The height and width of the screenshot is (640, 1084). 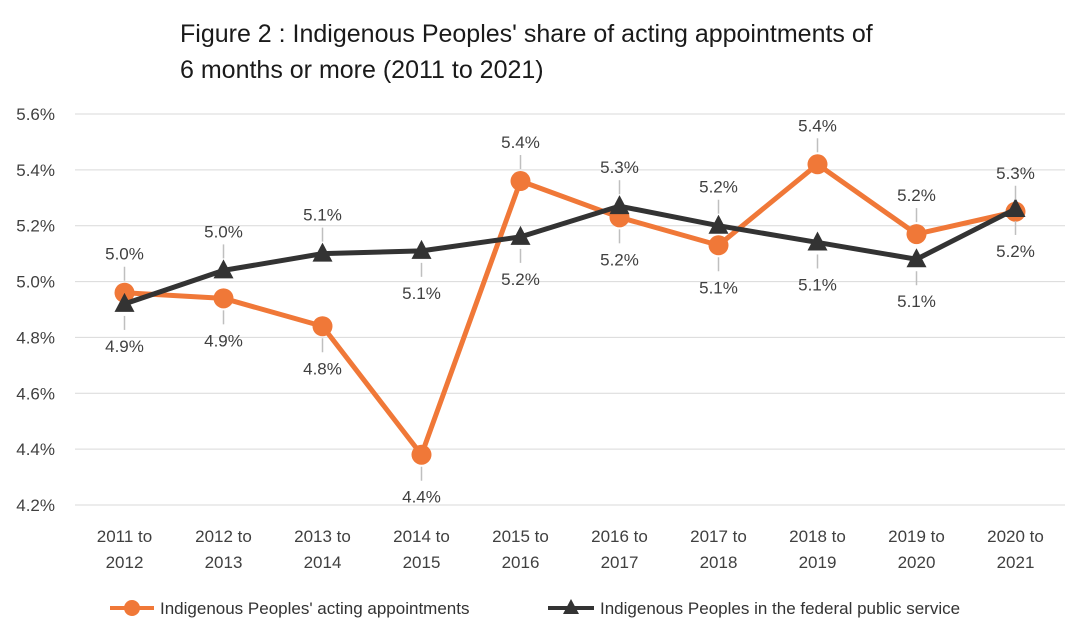 What do you see at coordinates (35, 226) in the screenshot?
I see `y-tick-label: 5.2%` at bounding box center [35, 226].